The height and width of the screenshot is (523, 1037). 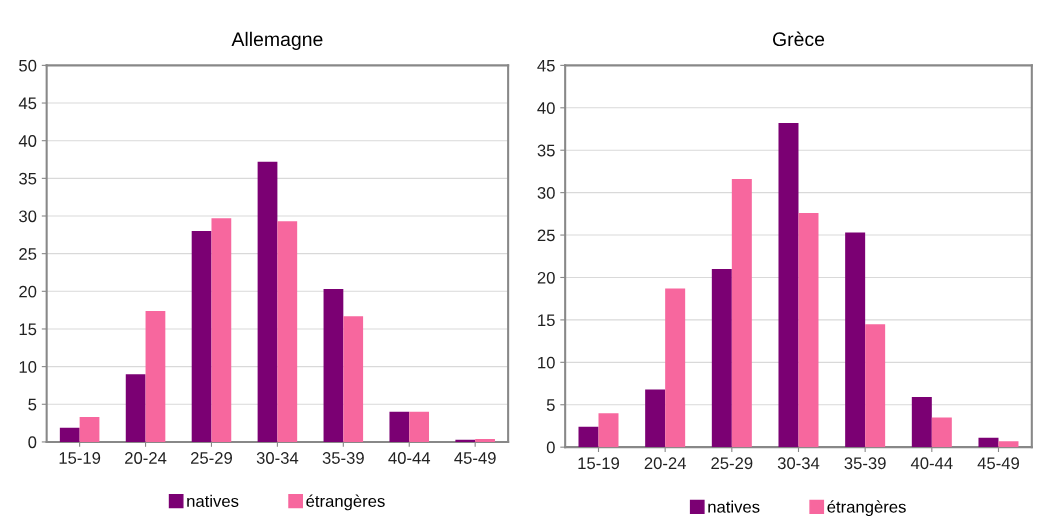 I want to click on chart-title: Grèce, so click(x=798, y=39).